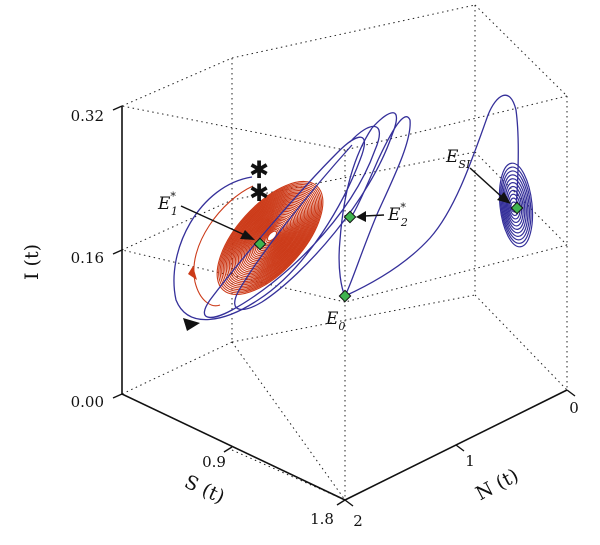  I want to click on label-E1: E* 1, so click(167, 204).